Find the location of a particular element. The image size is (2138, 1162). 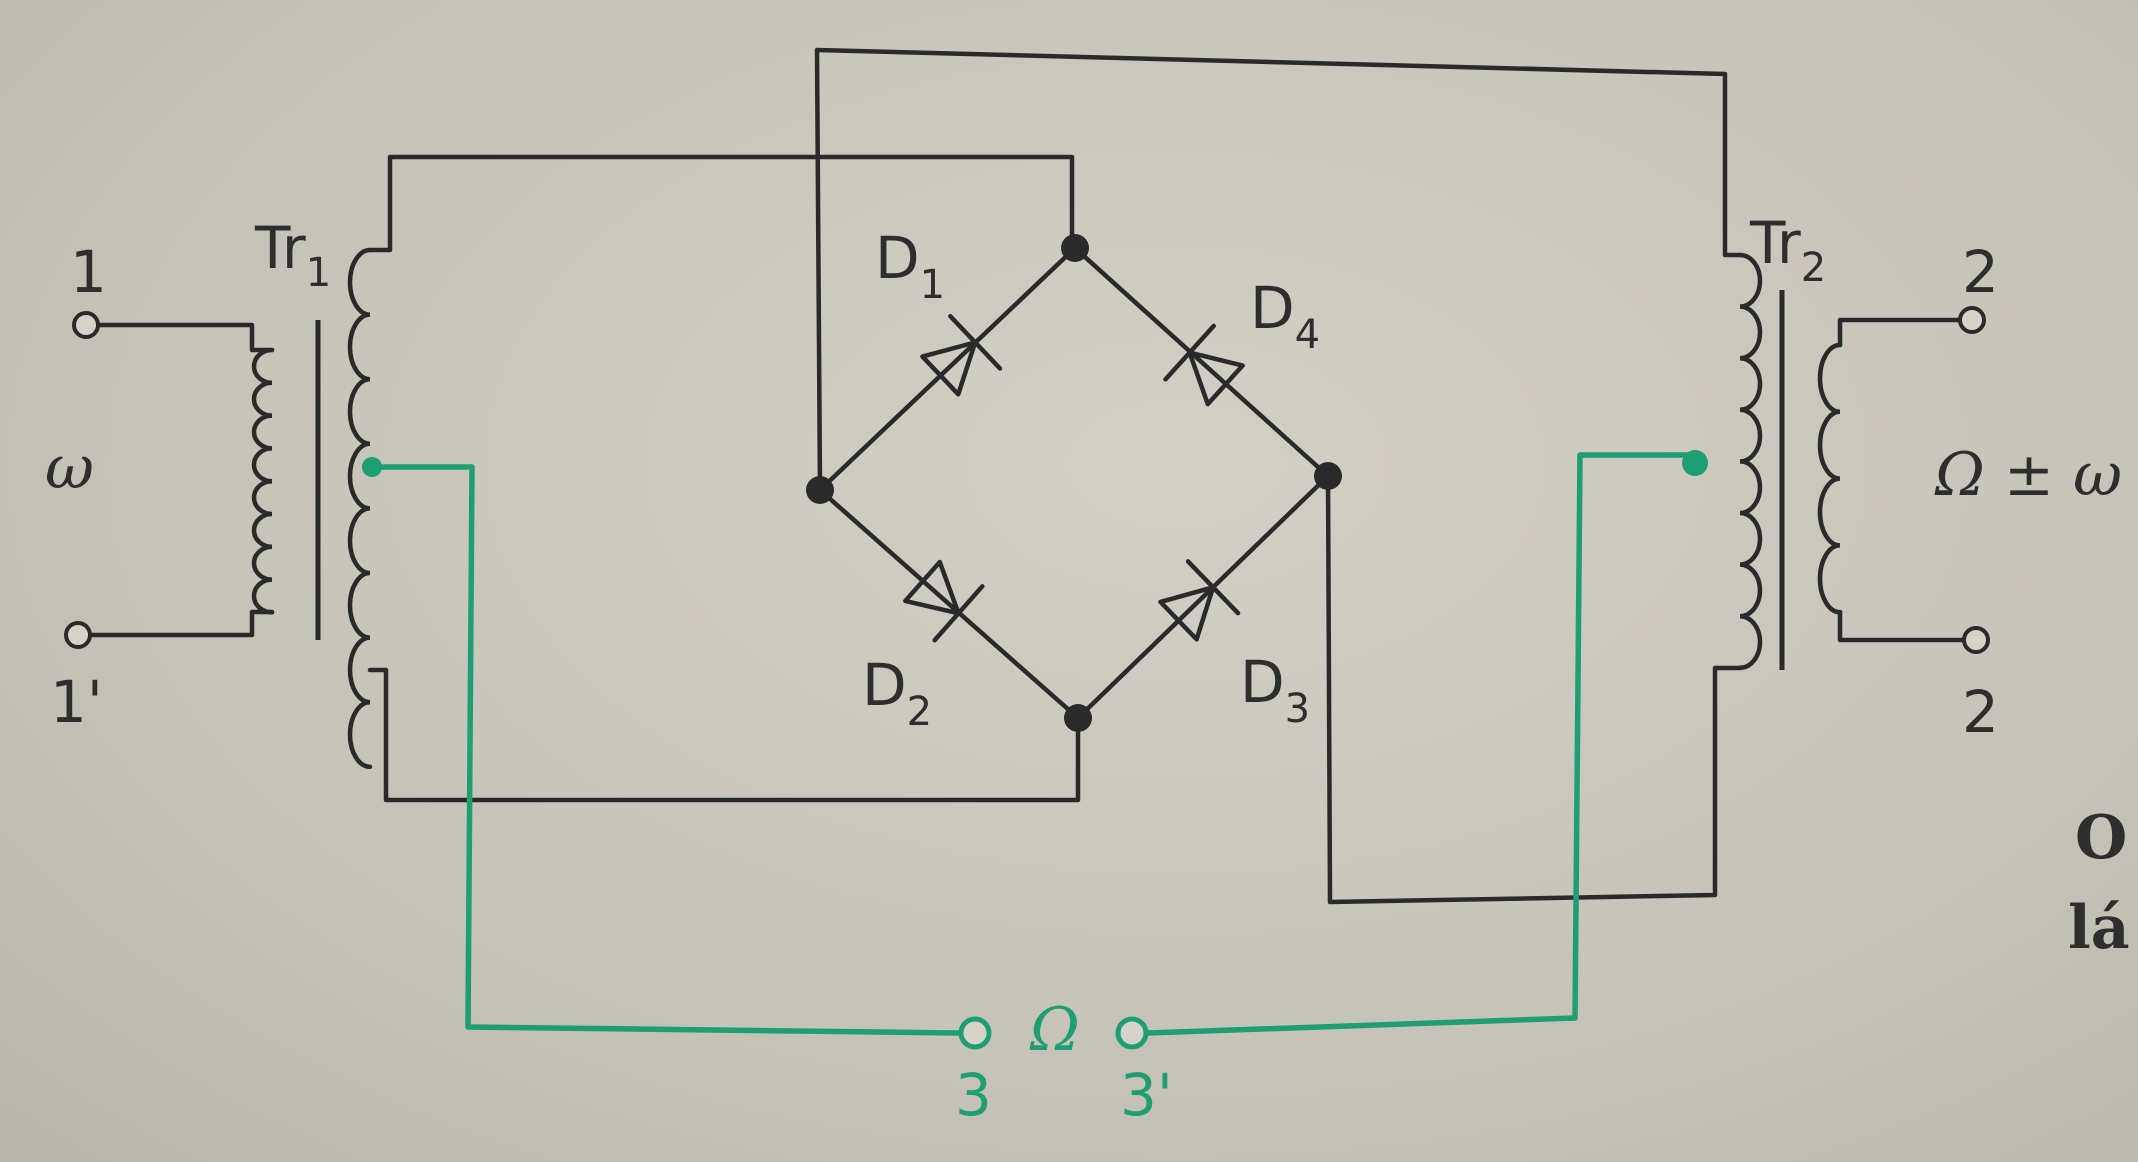

tr2-center-tap is located at coordinates (1695, 463).